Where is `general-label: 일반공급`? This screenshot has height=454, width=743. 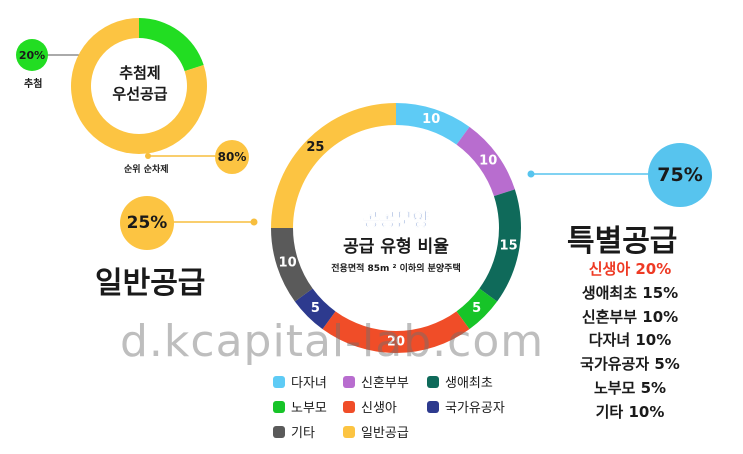 general-label: 일반공급 is located at coordinates (150, 283).